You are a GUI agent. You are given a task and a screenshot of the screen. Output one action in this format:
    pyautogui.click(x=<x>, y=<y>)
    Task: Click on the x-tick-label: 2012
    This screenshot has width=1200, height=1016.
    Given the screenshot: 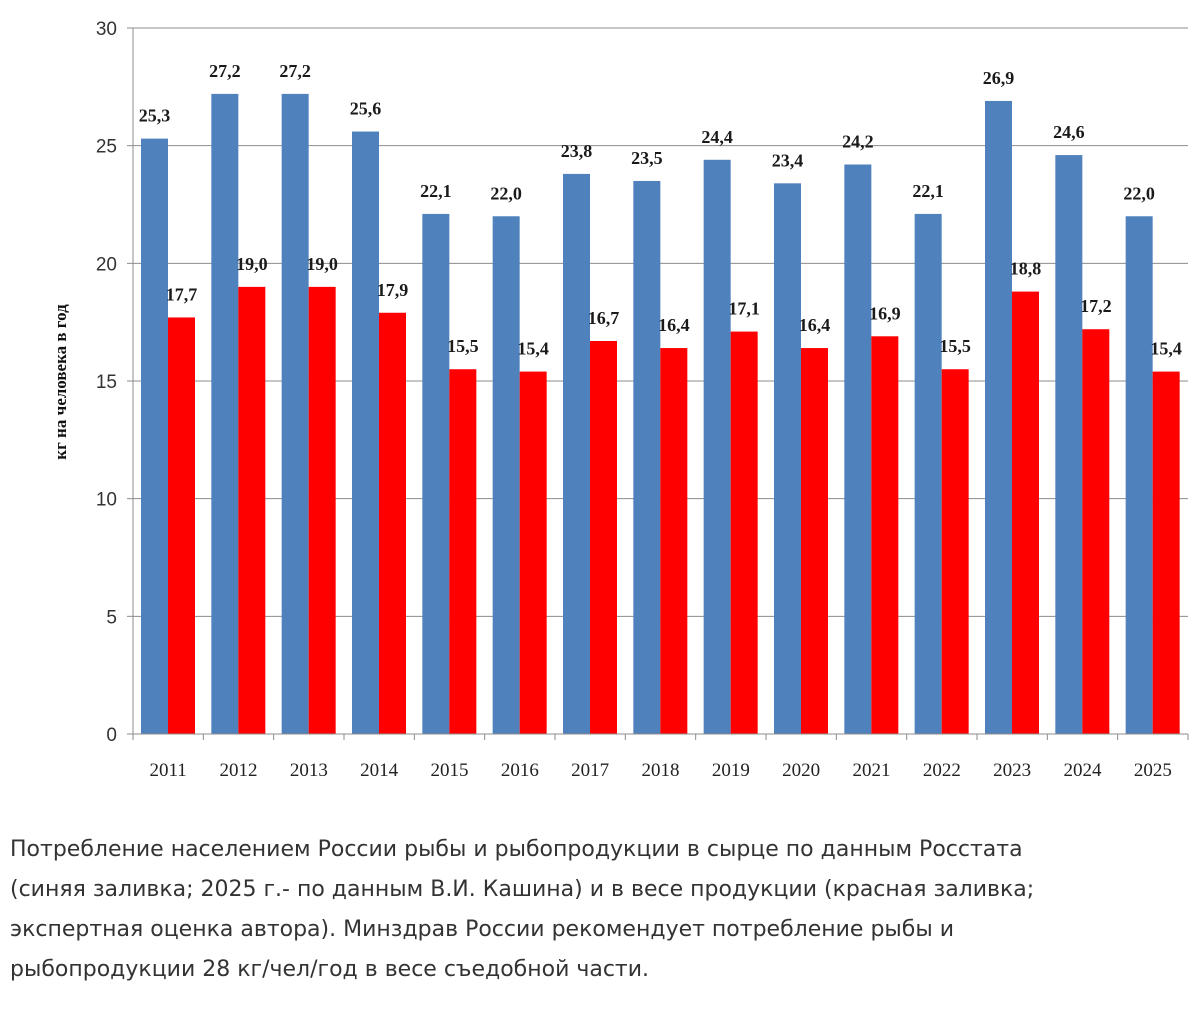 What is the action you would take?
    pyautogui.click(x=239, y=770)
    